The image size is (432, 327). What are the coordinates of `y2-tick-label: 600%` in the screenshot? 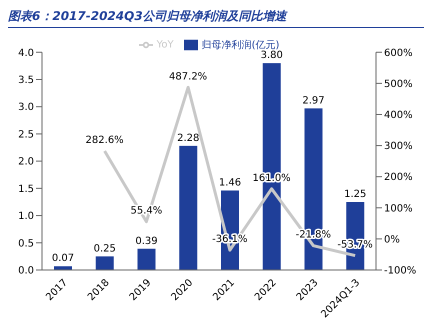 It's located at (398, 53).